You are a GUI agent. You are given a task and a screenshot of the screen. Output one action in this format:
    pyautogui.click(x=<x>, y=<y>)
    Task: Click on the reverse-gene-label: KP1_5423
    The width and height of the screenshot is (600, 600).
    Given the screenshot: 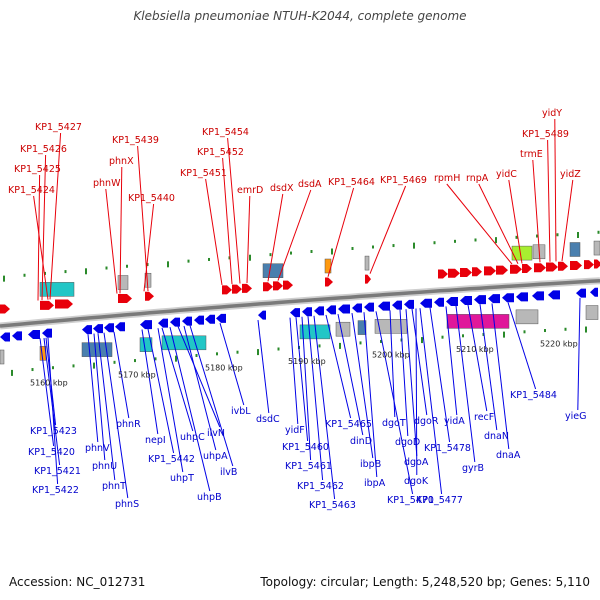 What is the action you would take?
    pyautogui.click(x=53, y=431)
    